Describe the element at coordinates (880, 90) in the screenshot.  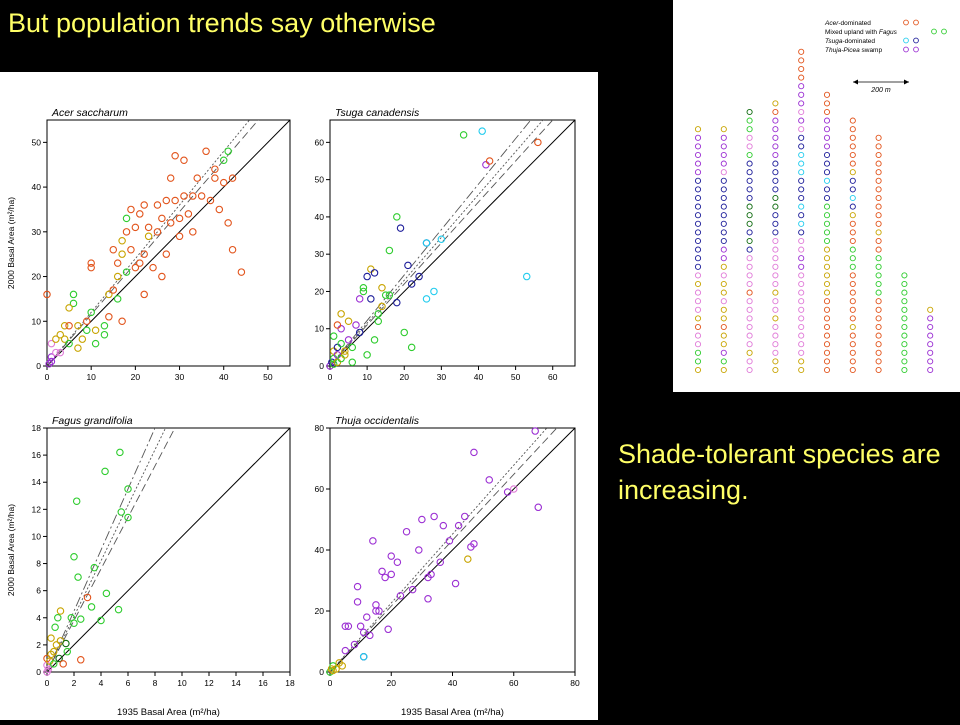
I see `scale-bar-label: 200 m` at that location.